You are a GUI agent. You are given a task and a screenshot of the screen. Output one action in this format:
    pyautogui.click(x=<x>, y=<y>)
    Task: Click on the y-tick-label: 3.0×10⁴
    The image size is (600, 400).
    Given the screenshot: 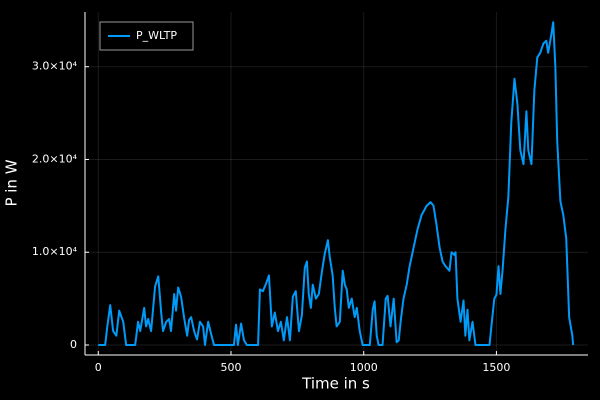 What is the action you would take?
    pyautogui.click(x=55, y=66)
    